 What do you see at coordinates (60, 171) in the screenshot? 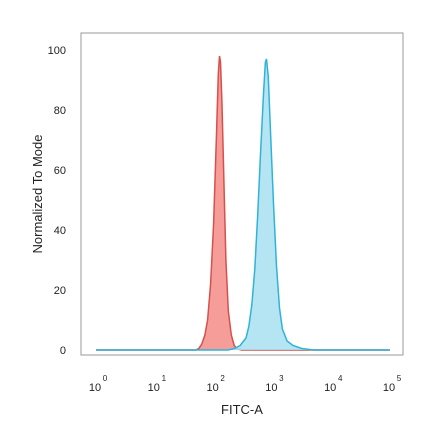
I see `y-tick-label: 60` at bounding box center [60, 171].